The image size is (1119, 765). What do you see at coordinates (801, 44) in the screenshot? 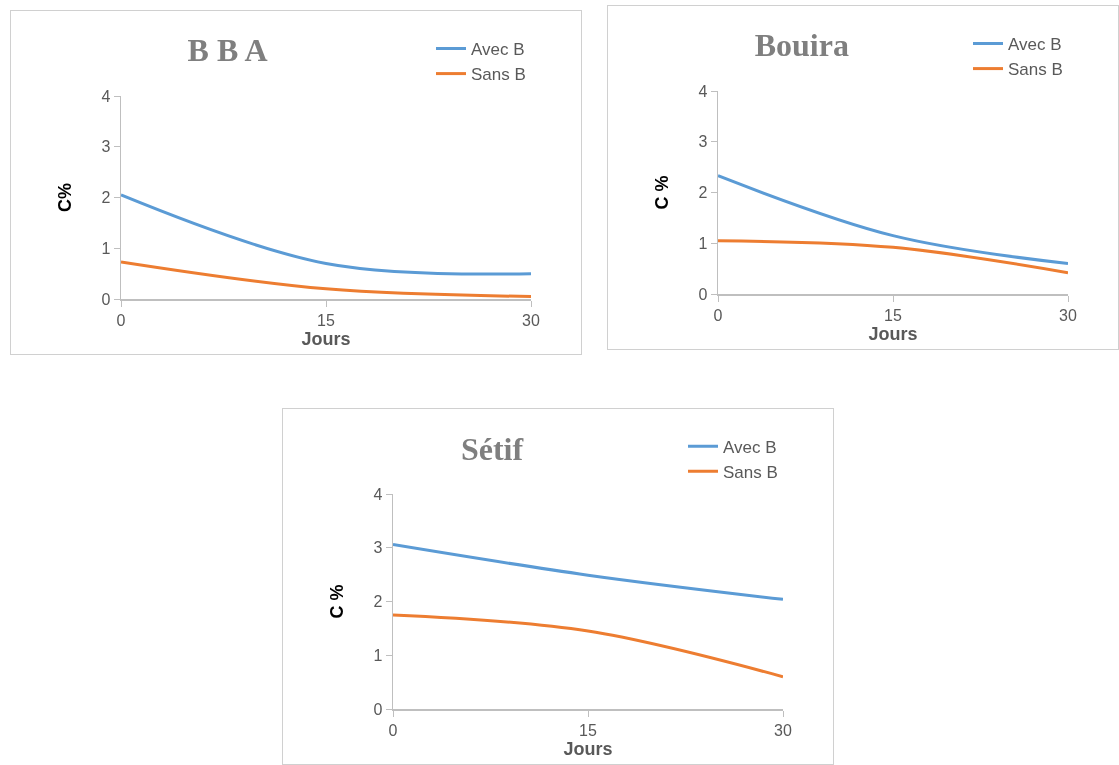
I see `chart-title: Bouira` at bounding box center [801, 44].